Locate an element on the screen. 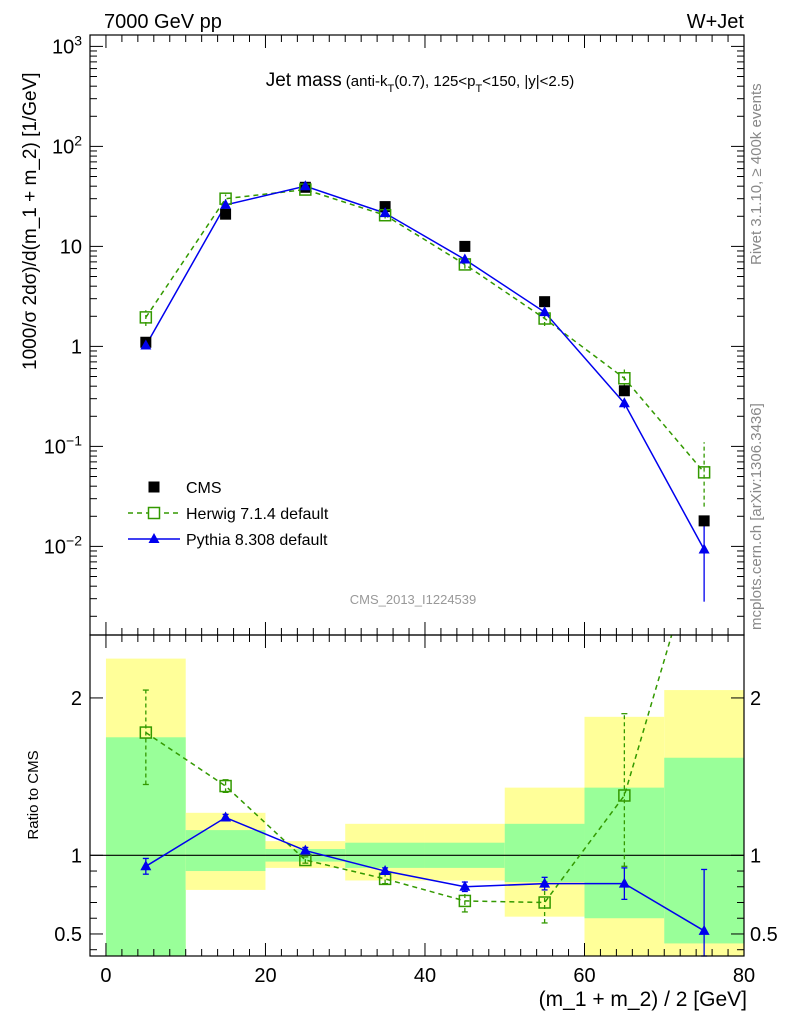 The image size is (786, 1024). ratio-y-tick-label-right: 0.5 is located at coordinates (764, 935).